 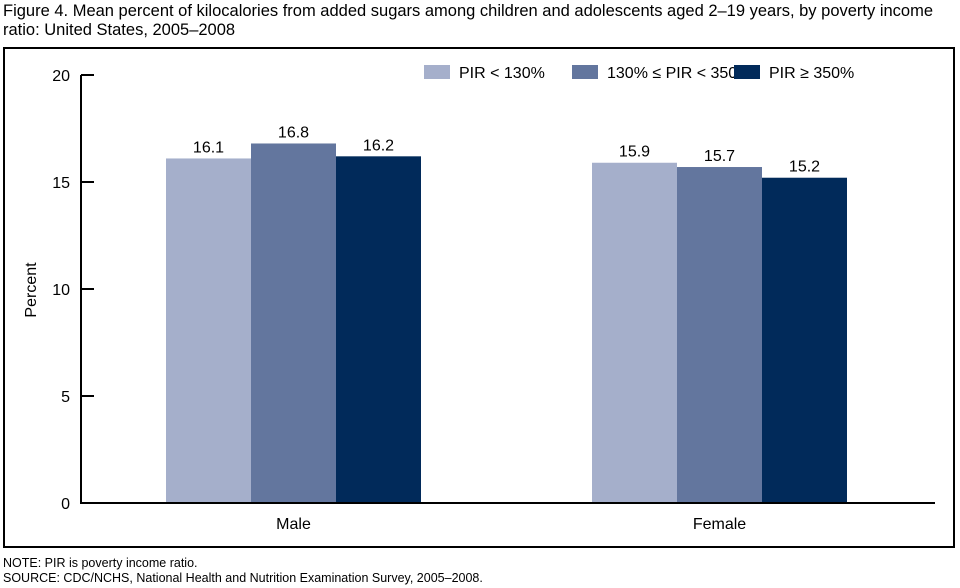 What do you see at coordinates (811, 73) in the screenshot?
I see `legend-label: PIR ≥ 350%` at bounding box center [811, 73].